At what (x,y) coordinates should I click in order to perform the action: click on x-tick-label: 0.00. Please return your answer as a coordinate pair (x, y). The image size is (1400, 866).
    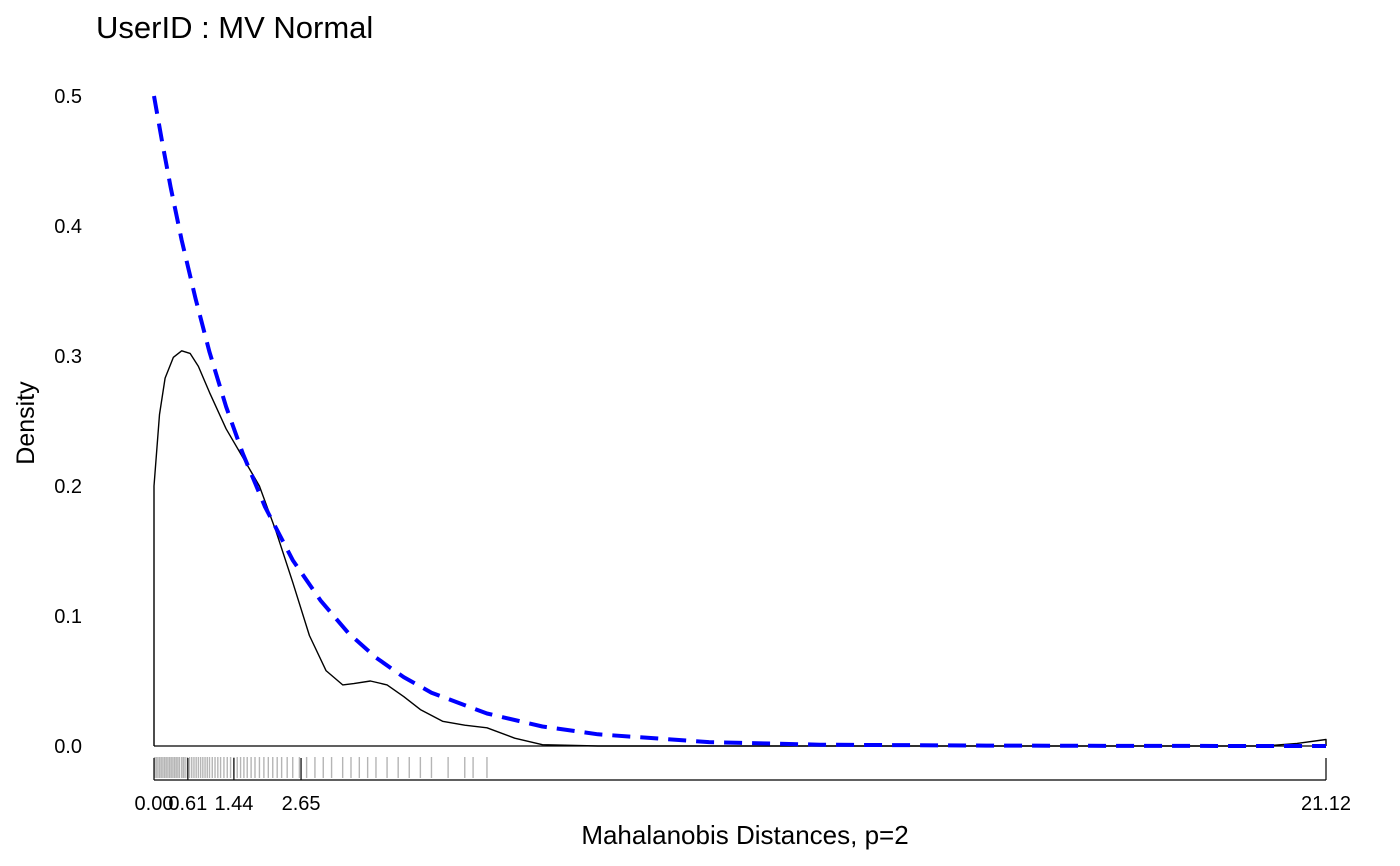
    Looking at the image, I should click on (154, 804).